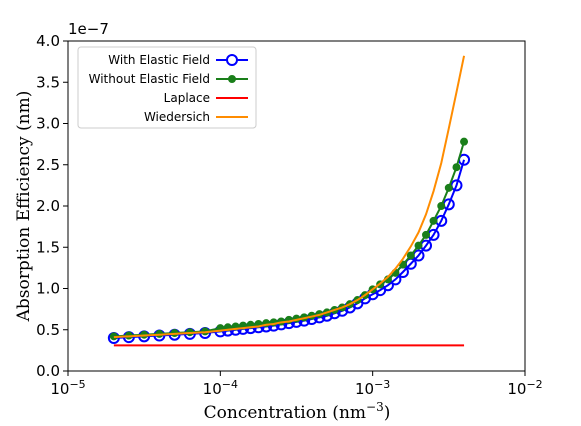 The width and height of the screenshot is (581, 426). What do you see at coordinates (382, 384) in the screenshot?
I see `x-tick-exponent: −3` at bounding box center [382, 384].